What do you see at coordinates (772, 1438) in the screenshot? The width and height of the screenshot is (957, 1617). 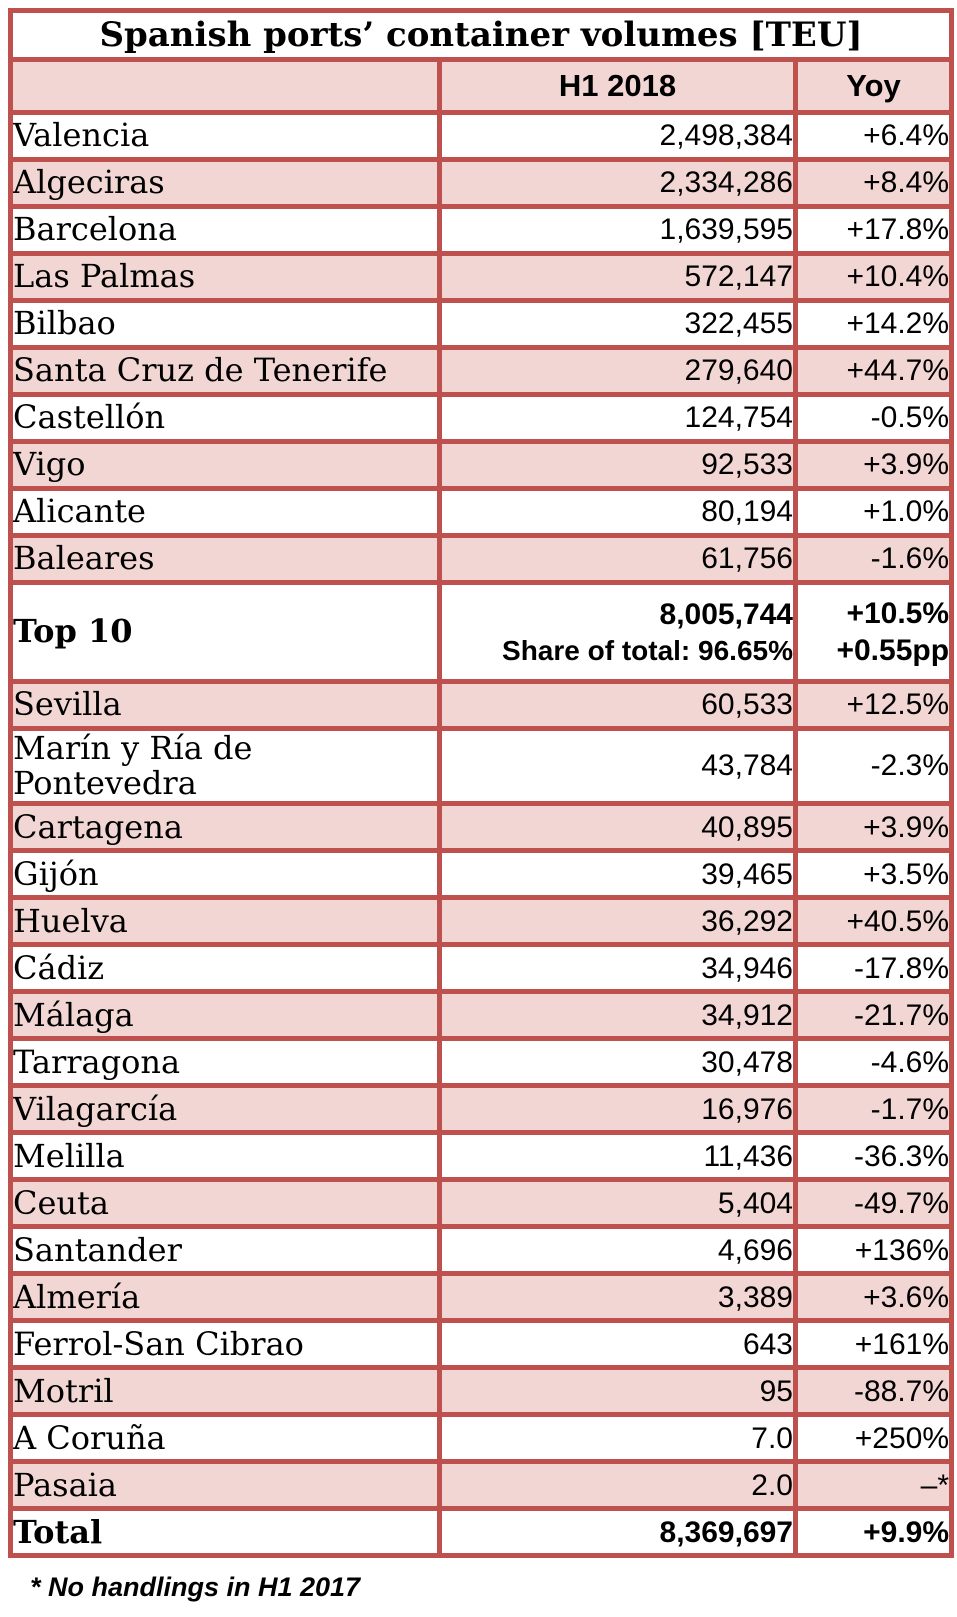 I see `h1-2018-value: 7.0` at bounding box center [772, 1438].